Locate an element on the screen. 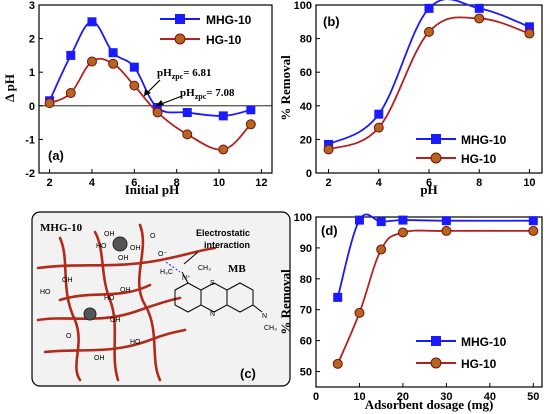  a-xtick-label: 2 is located at coordinates (50, 183).